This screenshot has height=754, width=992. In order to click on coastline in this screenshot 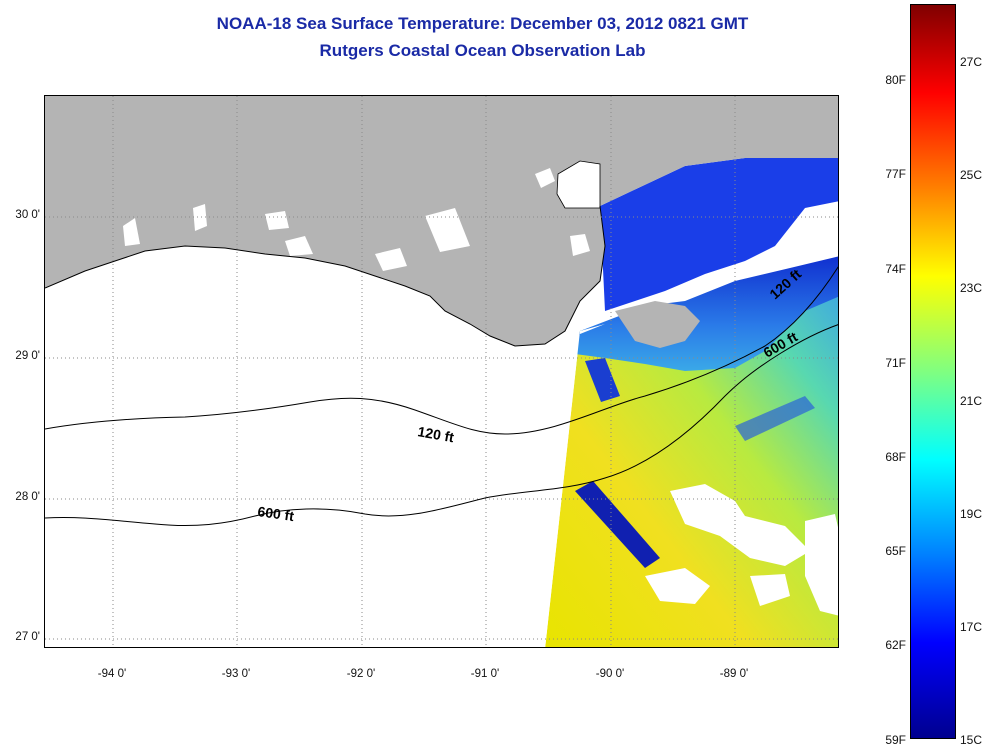, I will do `click(325, 276)`.